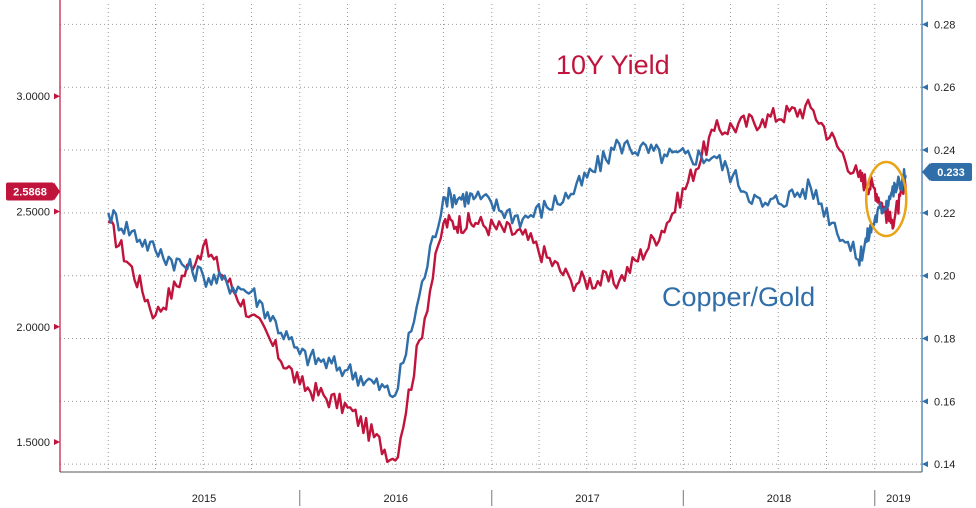 The height and width of the screenshot is (508, 976). Describe the element at coordinates (944, 214) in the screenshot. I see `right-tick-label: 0.22` at that location.